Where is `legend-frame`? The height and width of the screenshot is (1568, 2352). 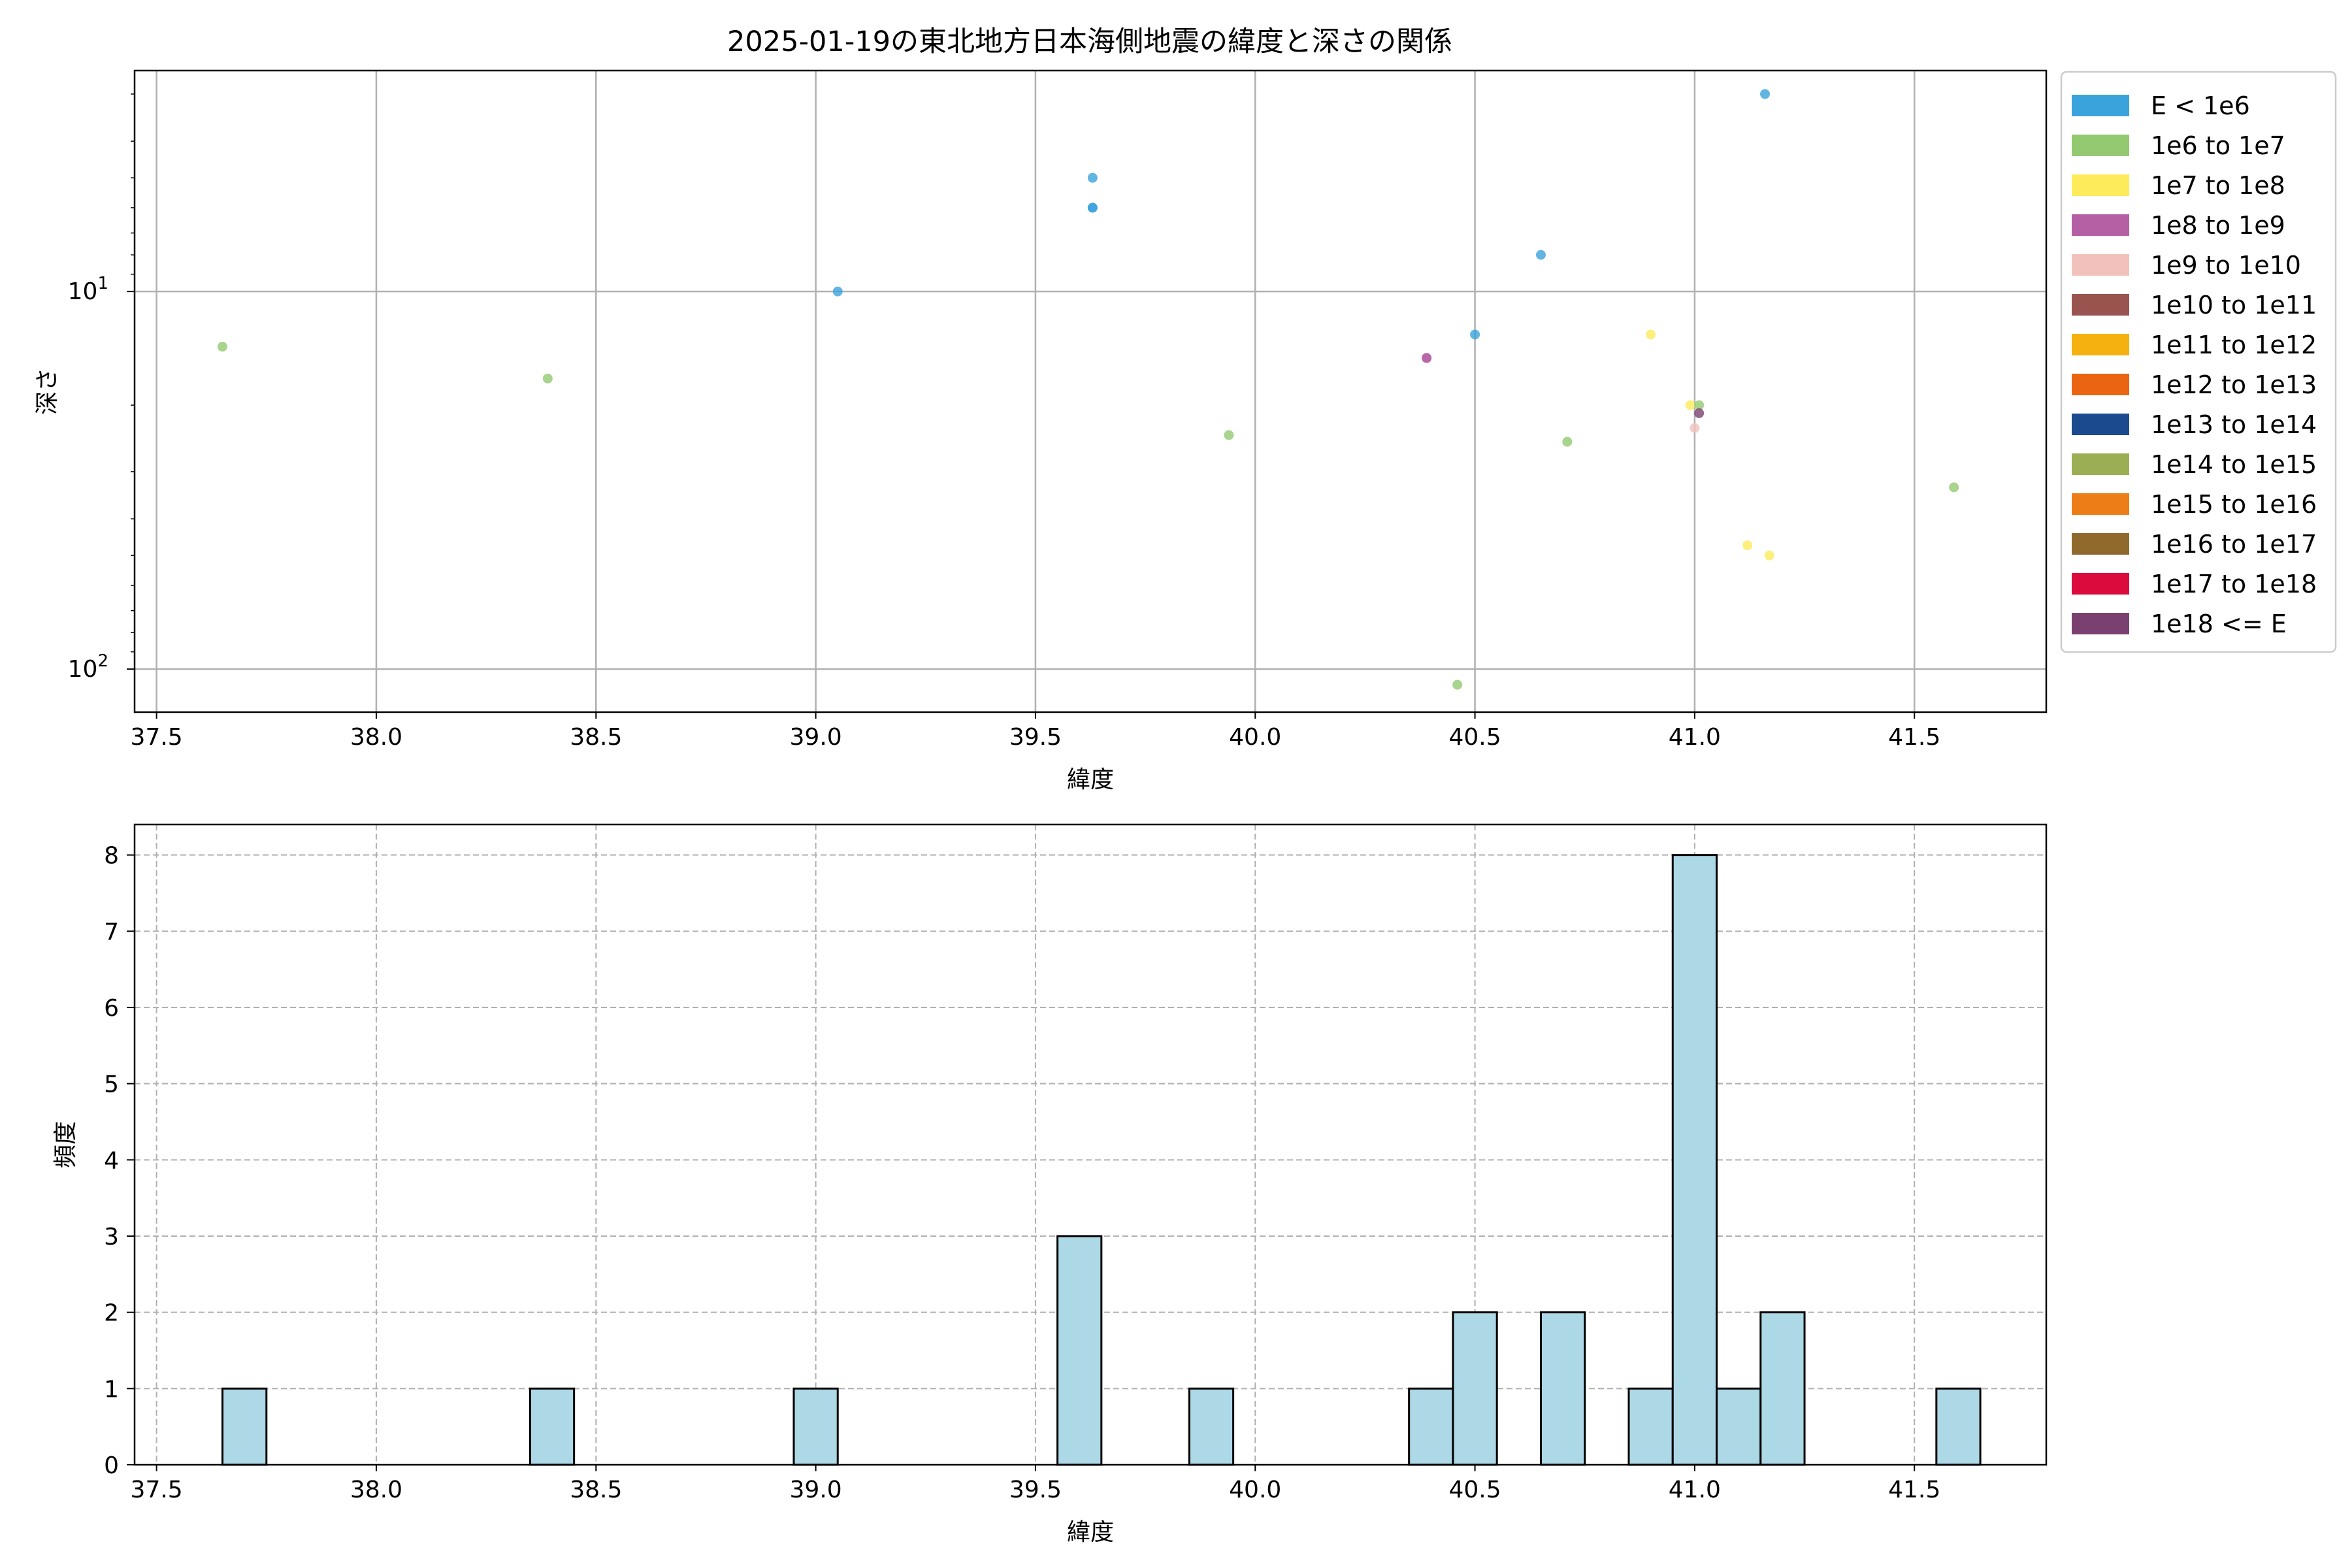
legend-frame is located at coordinates (2198, 362).